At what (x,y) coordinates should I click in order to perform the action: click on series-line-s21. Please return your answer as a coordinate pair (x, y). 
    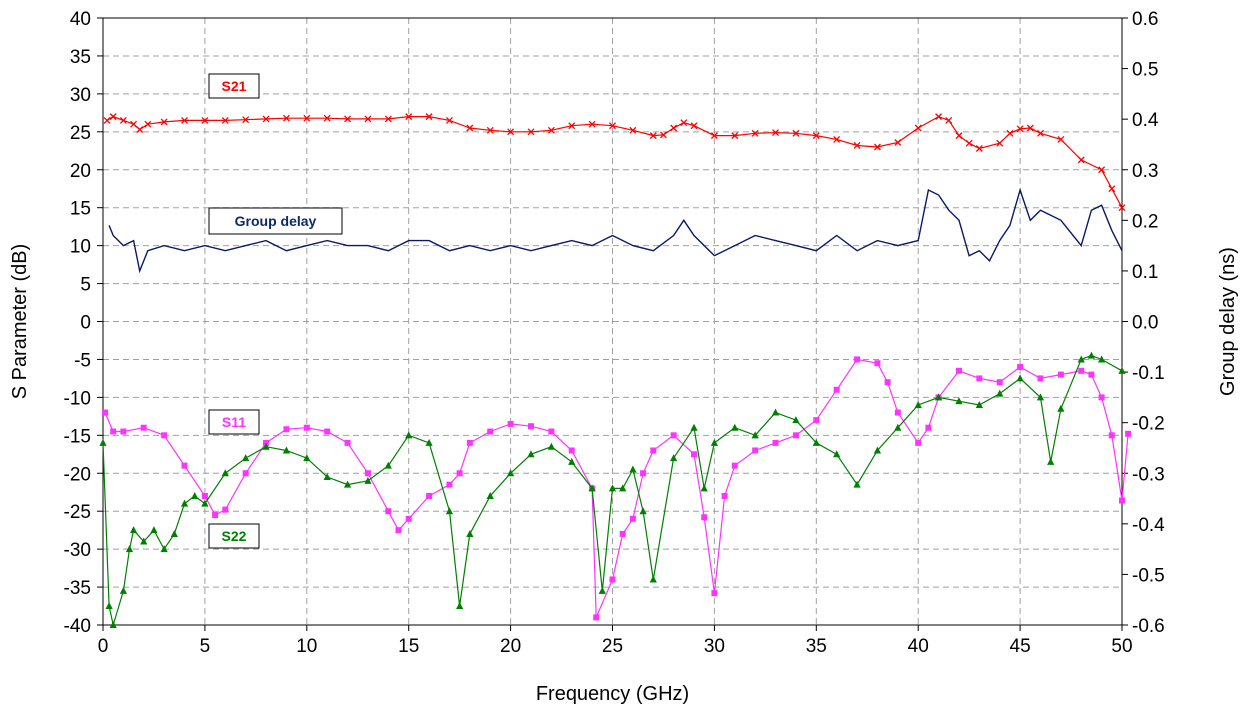
    Looking at the image, I should click on (614, 161).